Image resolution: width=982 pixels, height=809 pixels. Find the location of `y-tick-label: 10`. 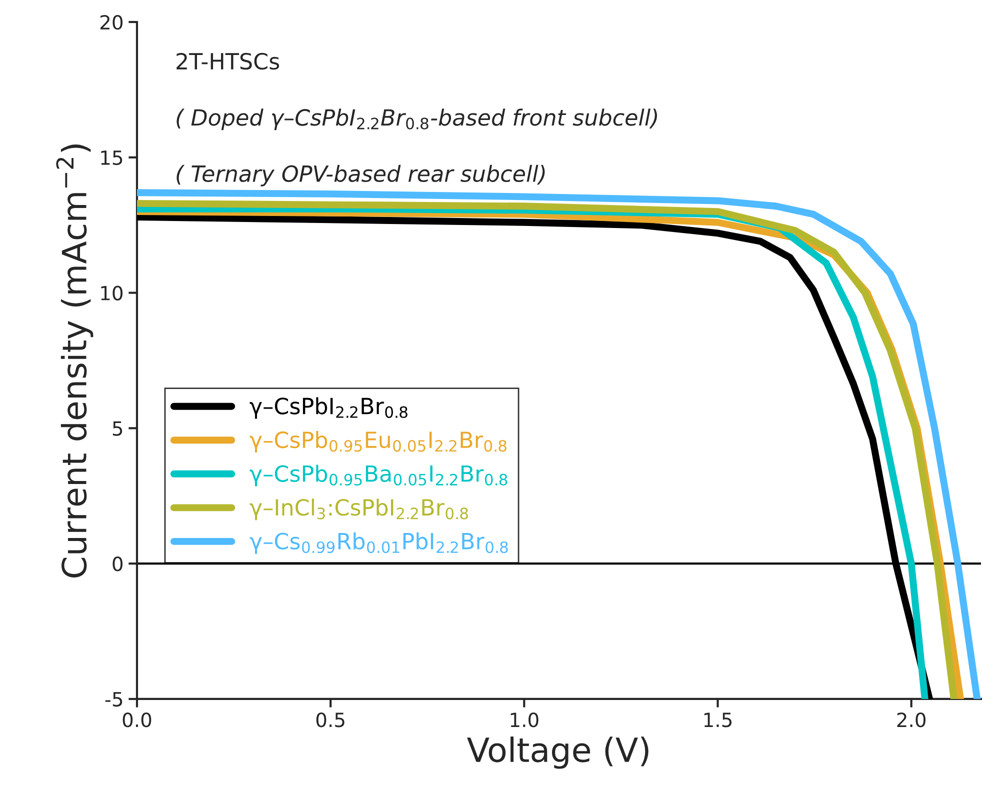

y-tick-label: 10 is located at coordinates (112, 293).